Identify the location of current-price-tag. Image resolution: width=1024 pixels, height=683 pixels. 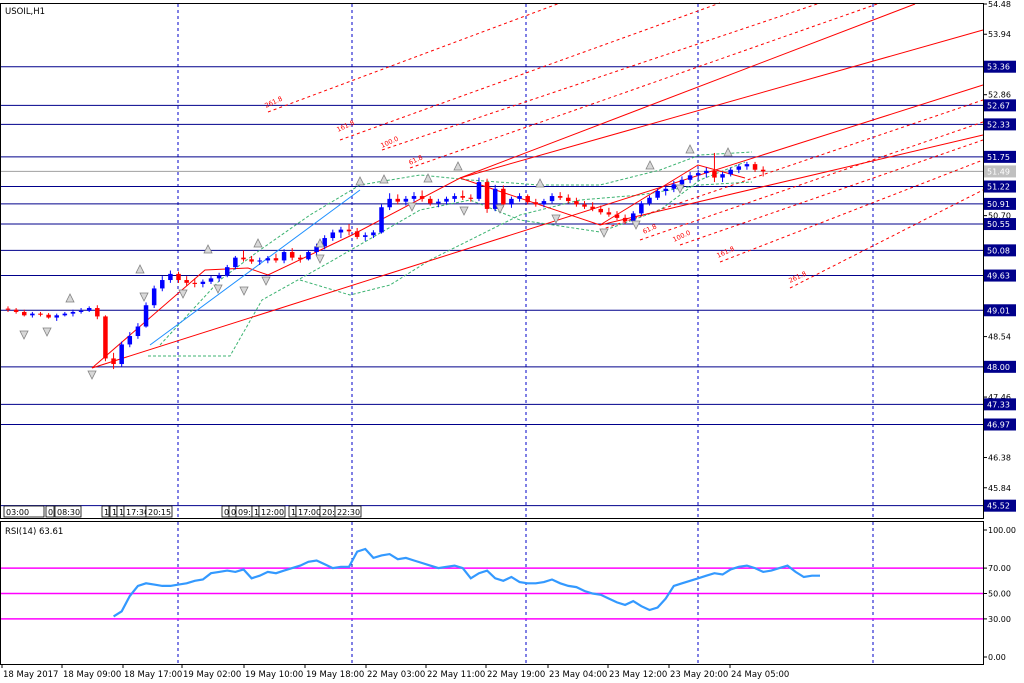
(1000, 171).